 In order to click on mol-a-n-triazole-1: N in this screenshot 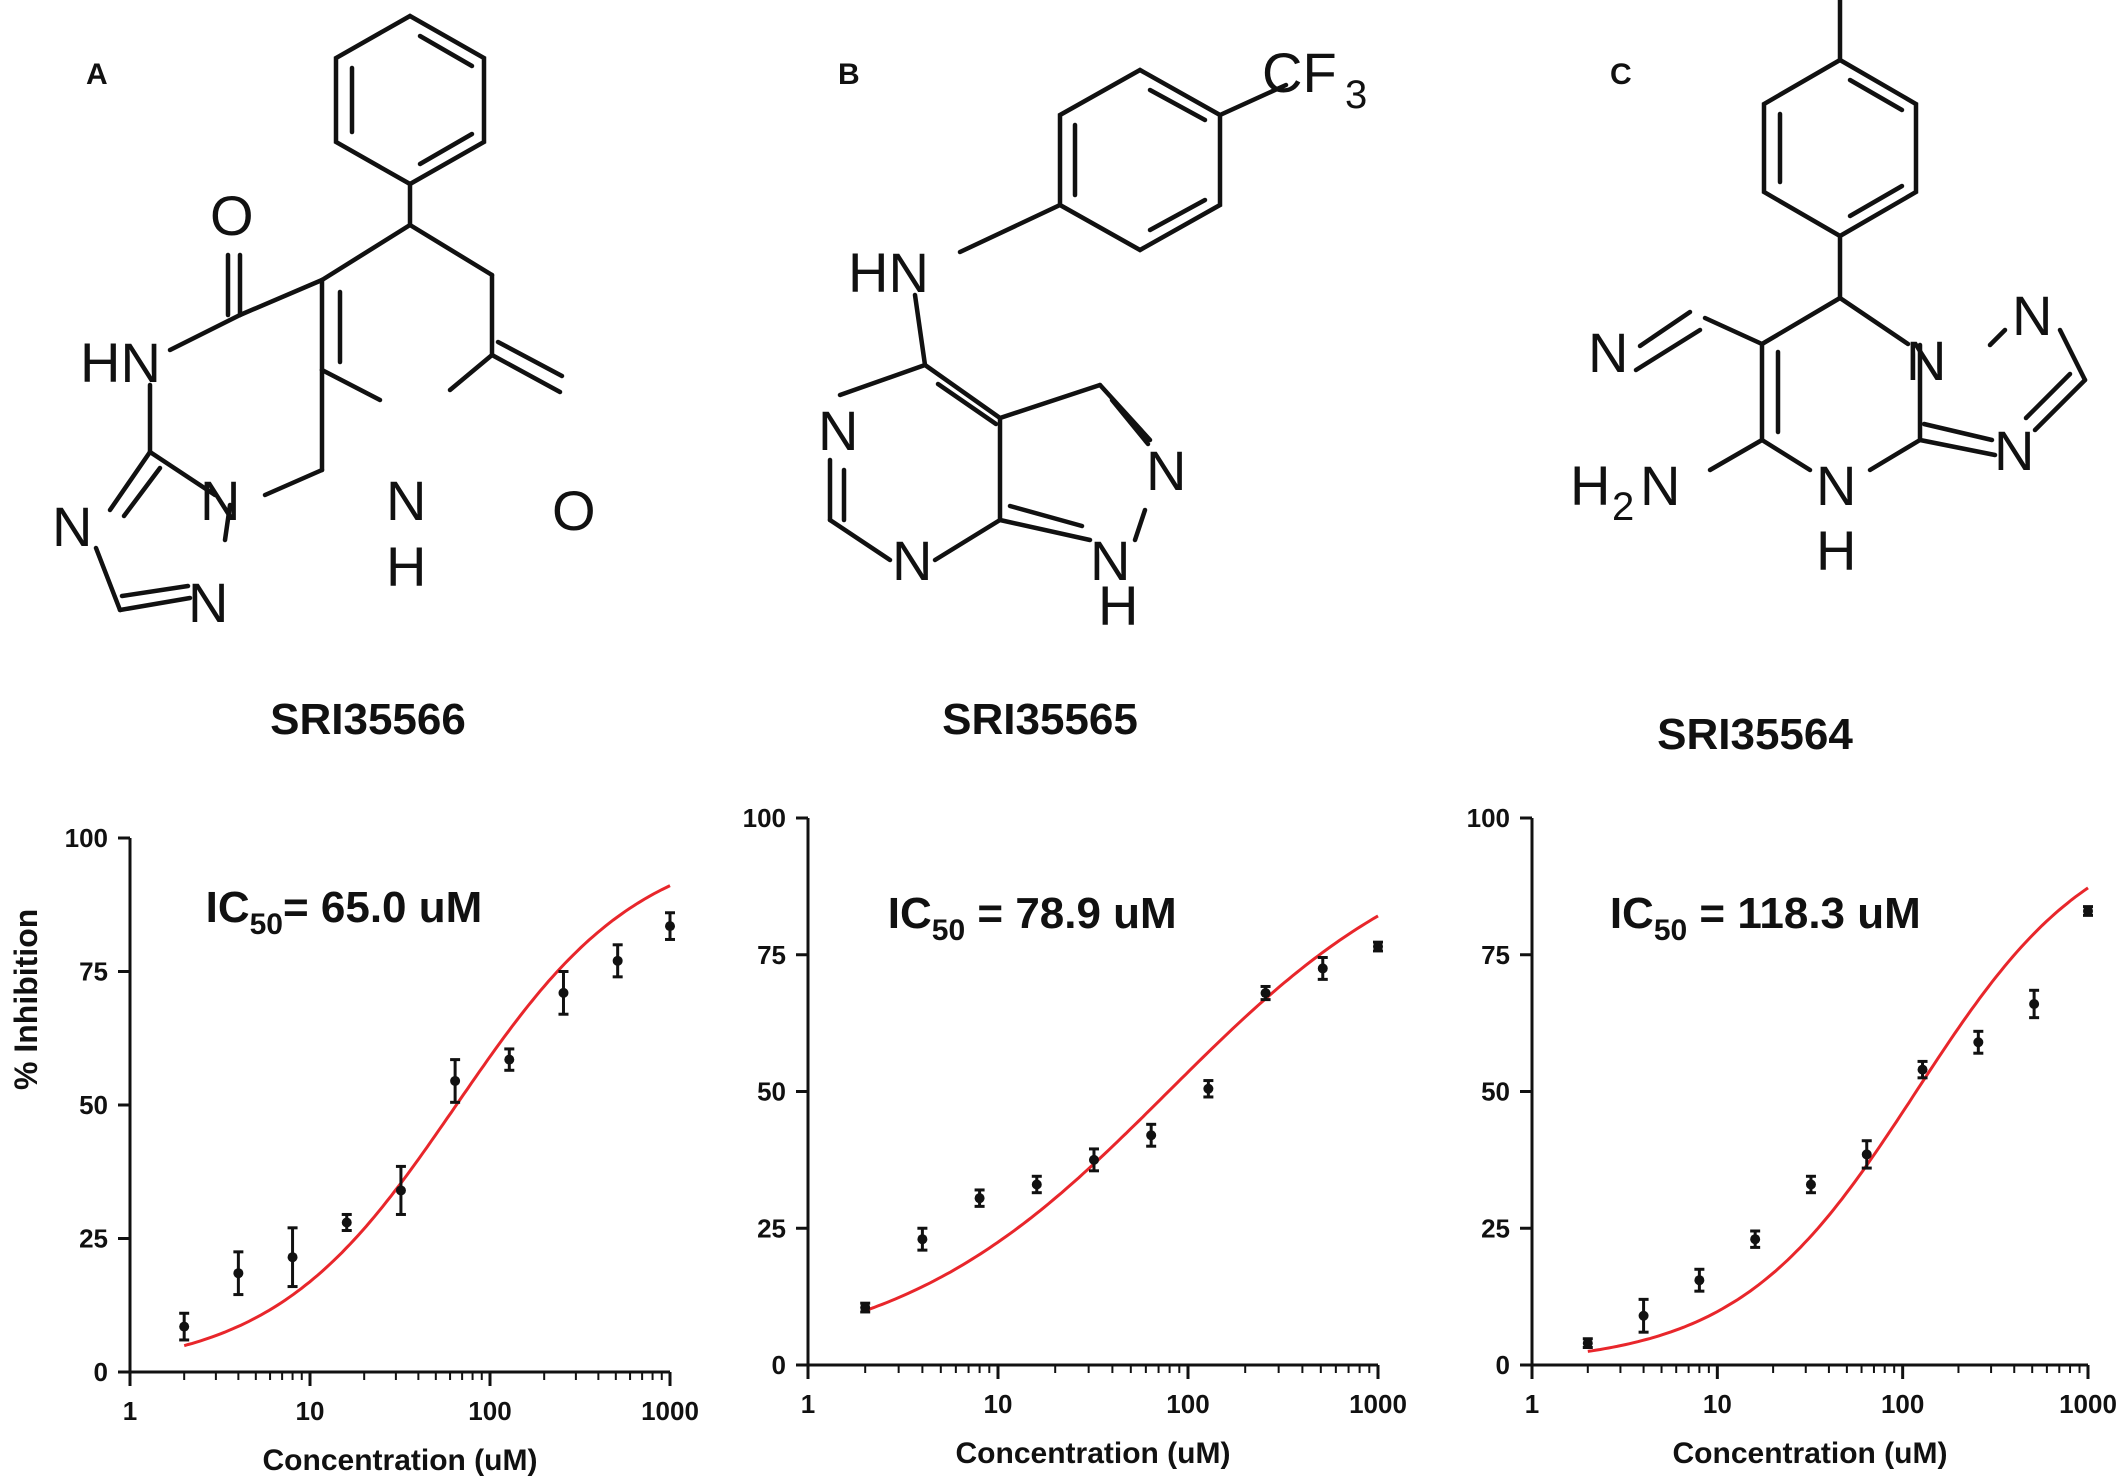, I will do `click(72, 526)`.